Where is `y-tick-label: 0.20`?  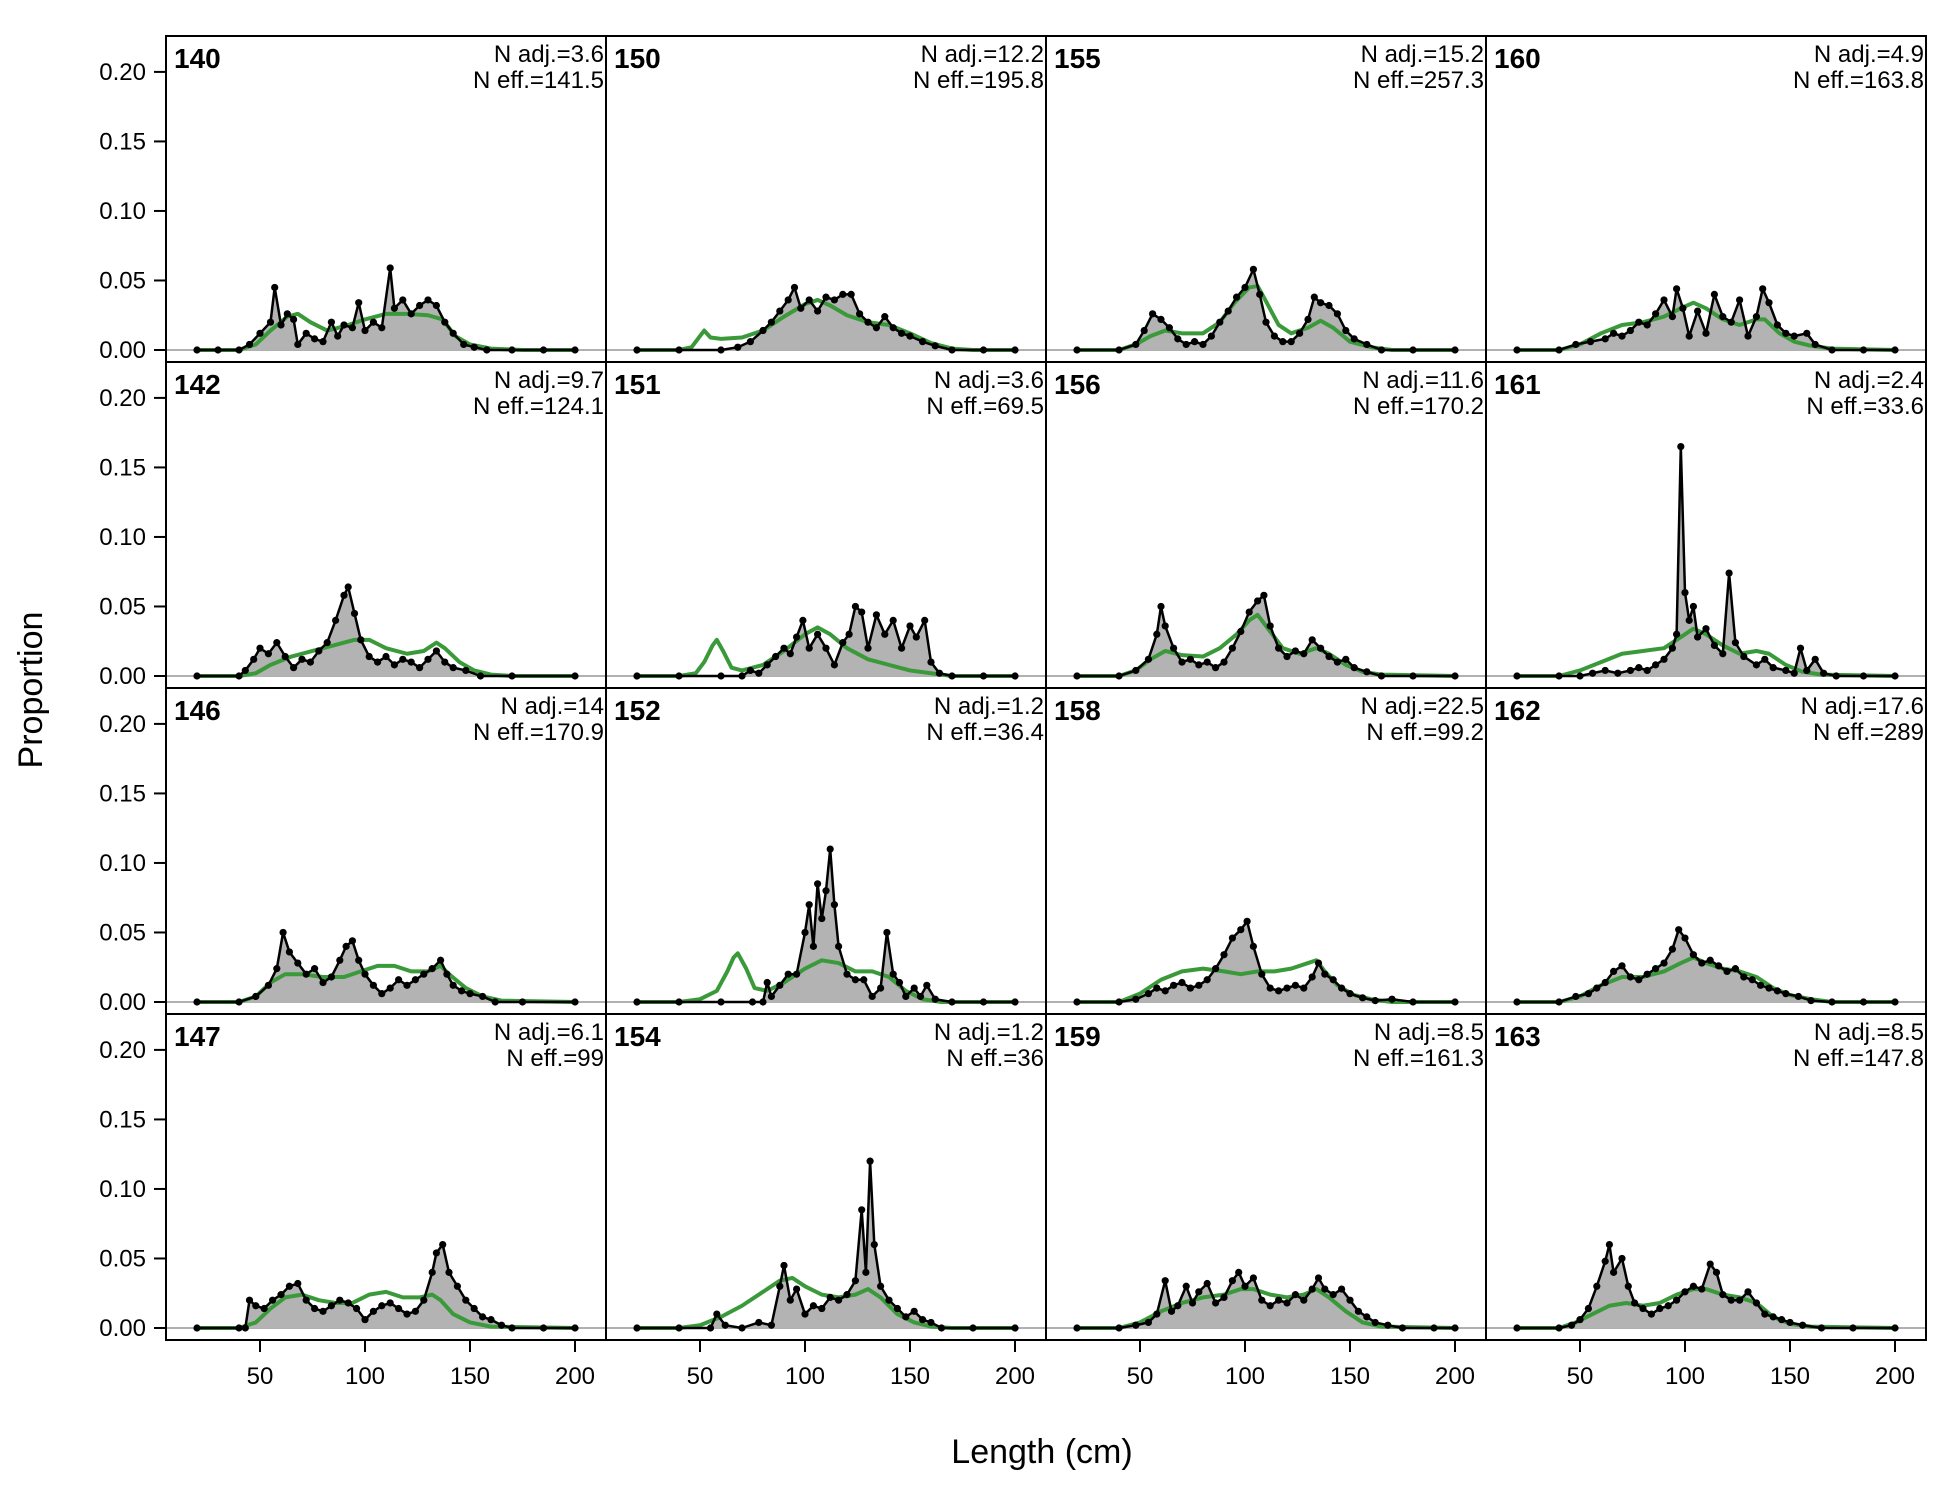 y-tick-label: 0.20 is located at coordinates (122, 1050).